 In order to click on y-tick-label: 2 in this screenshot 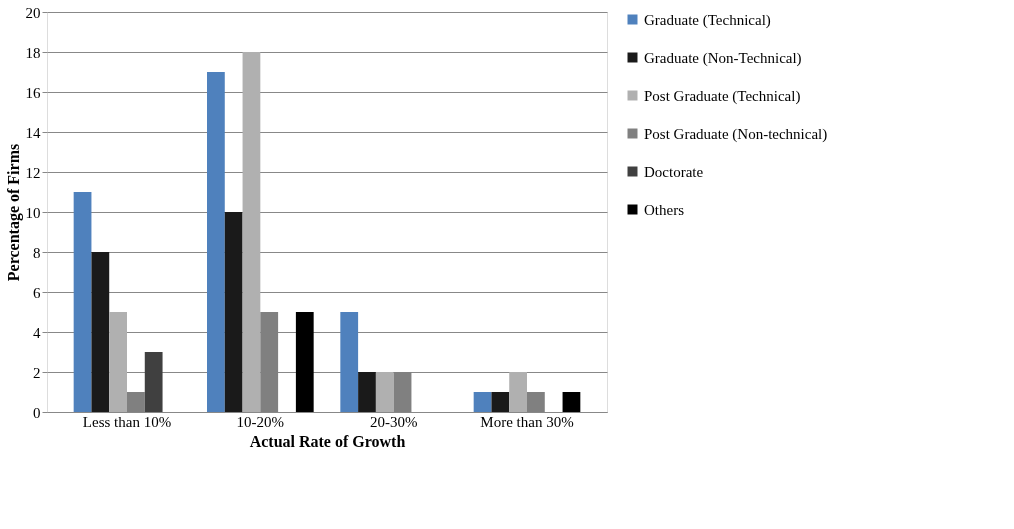, I will do `click(37, 372)`.